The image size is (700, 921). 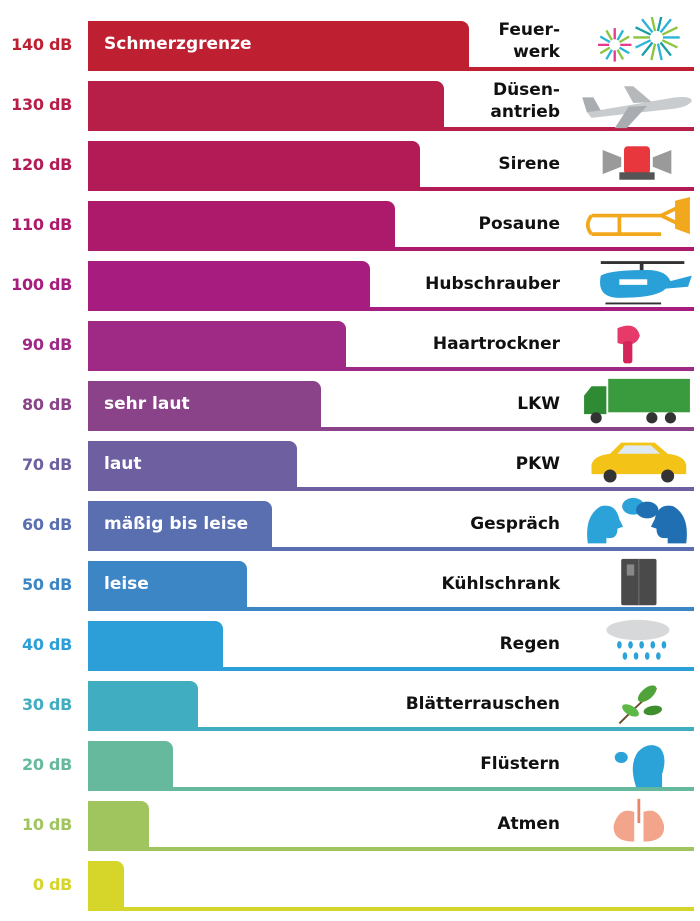 What do you see at coordinates (176, 524) in the screenshot?
I see `category-label: mäßig bis leise` at bounding box center [176, 524].